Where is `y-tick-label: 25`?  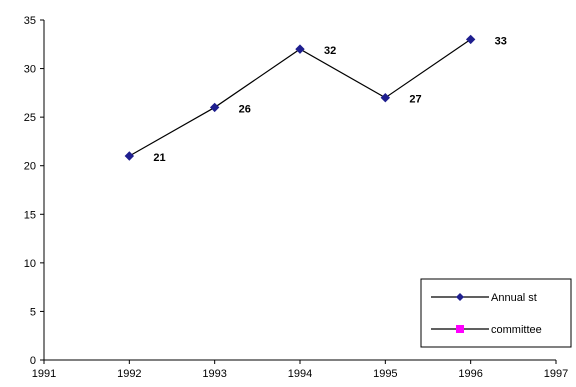
y-tick-label: 25 is located at coordinates (30, 118).